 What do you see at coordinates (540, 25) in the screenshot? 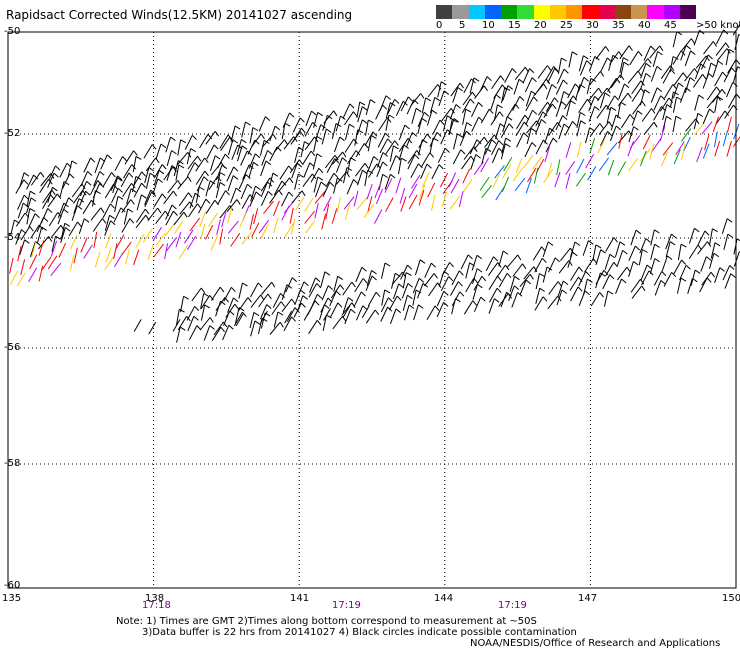
I see `legend-label: 20` at bounding box center [540, 25].